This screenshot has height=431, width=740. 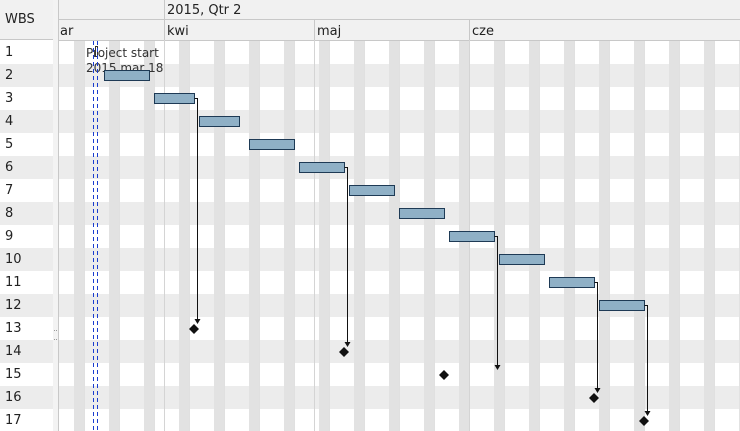 I want to click on wbs-number: 12, so click(x=13, y=305).